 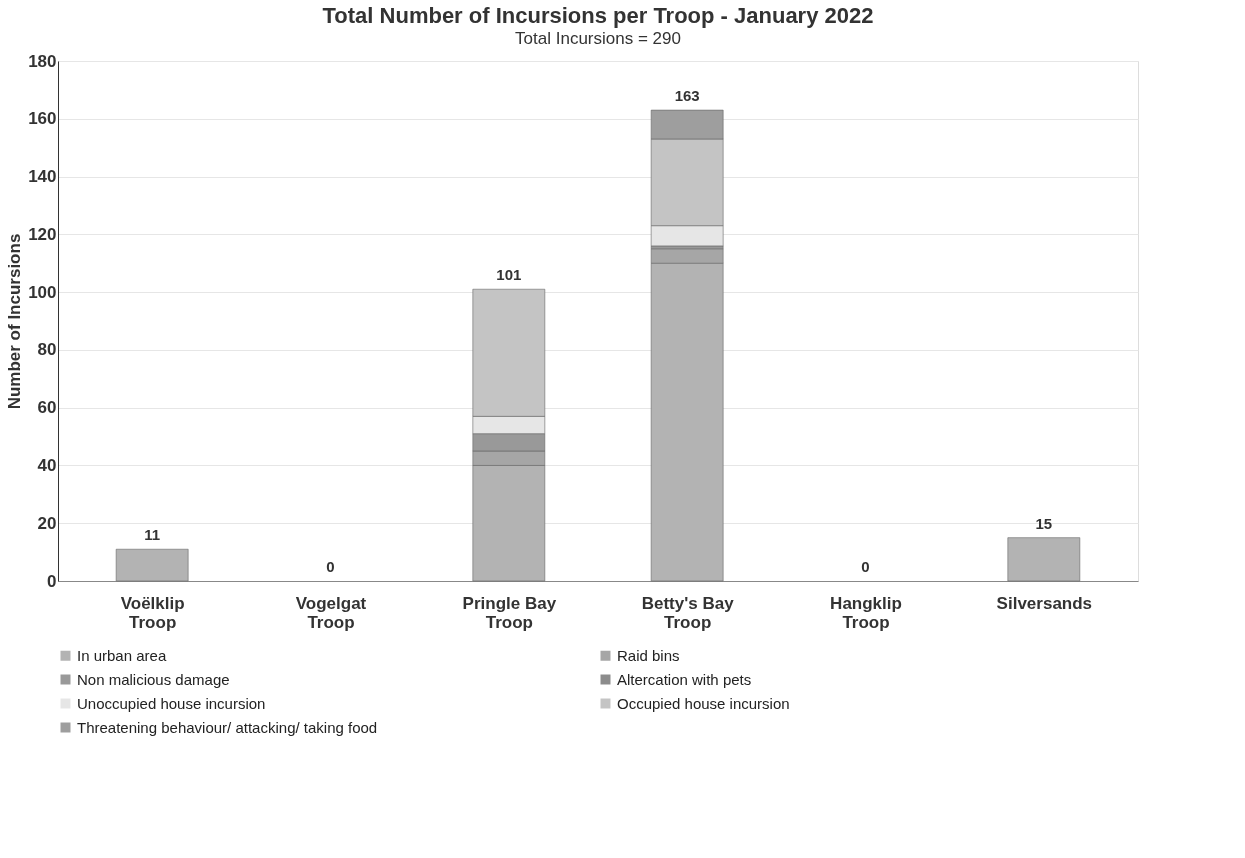 What do you see at coordinates (648, 655) in the screenshot?
I see `legend-label: Raid bins` at bounding box center [648, 655].